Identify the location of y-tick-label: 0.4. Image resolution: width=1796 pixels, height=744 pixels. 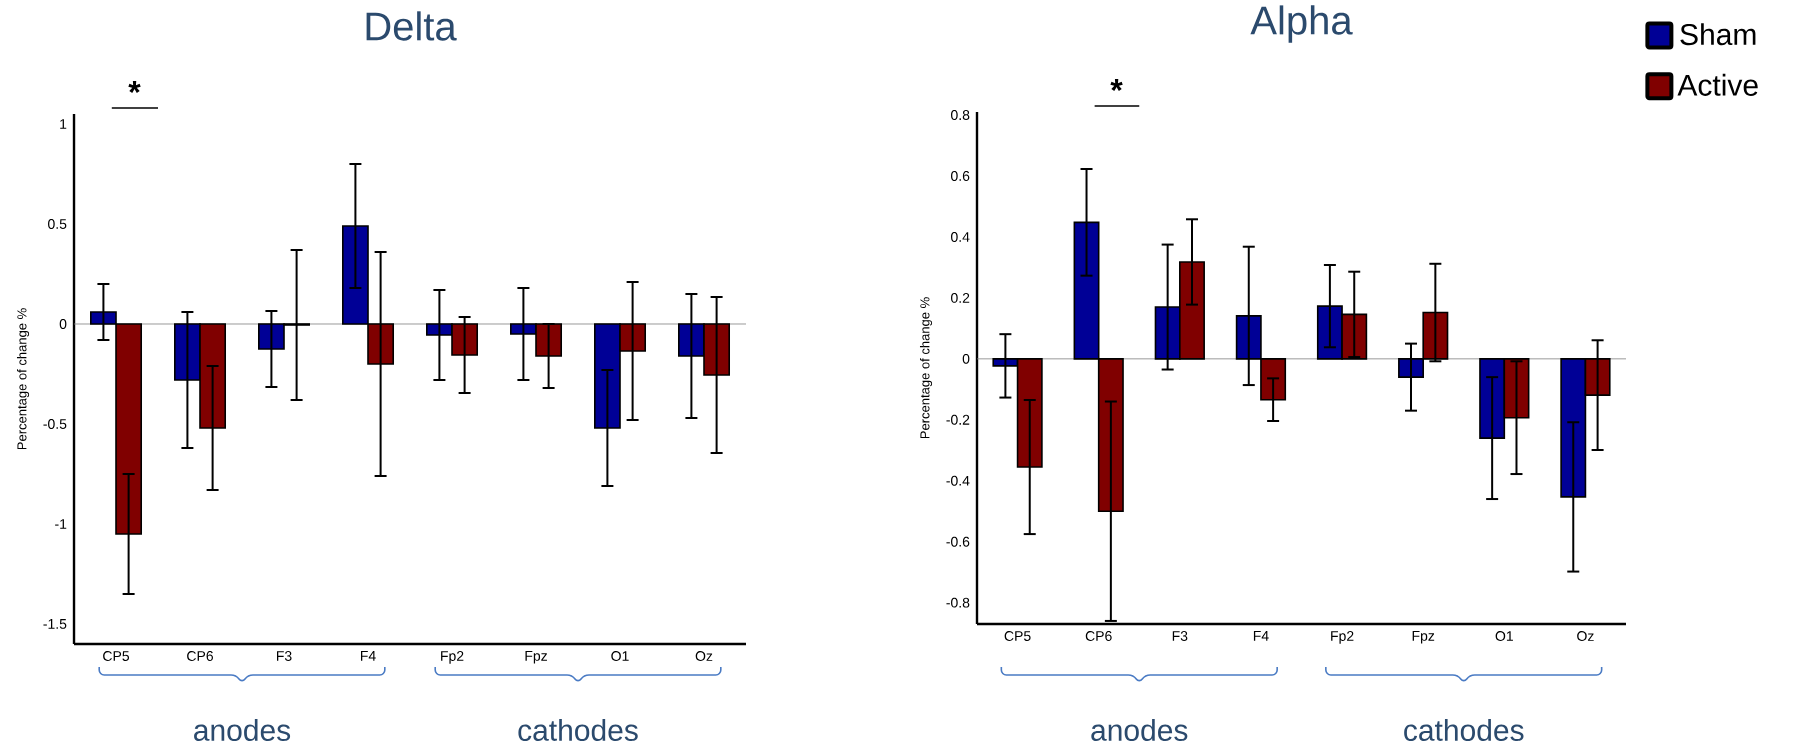
(960, 237).